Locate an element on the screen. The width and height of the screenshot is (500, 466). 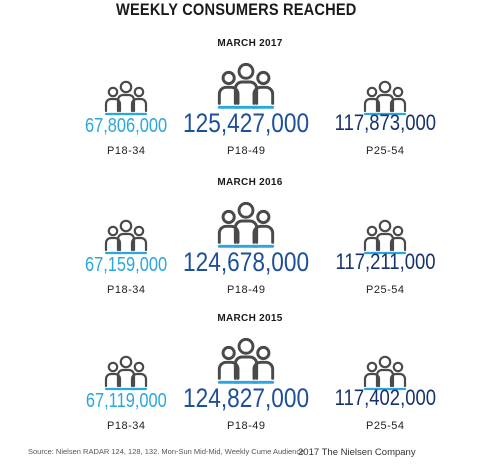
reach-value: 67,159,000 is located at coordinates (126, 265).